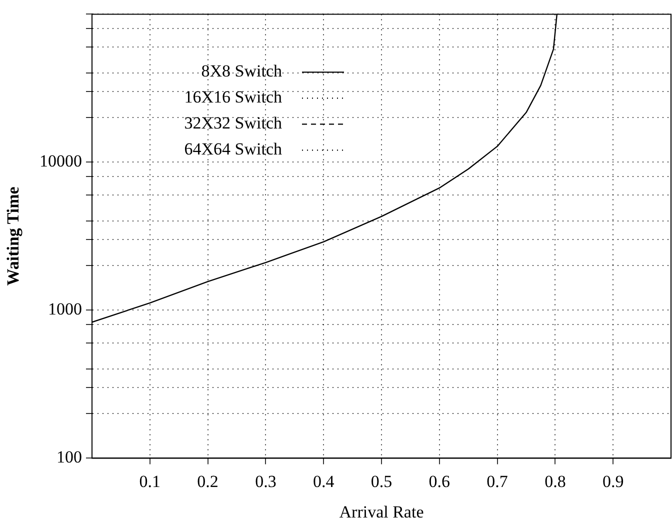 The height and width of the screenshot is (531, 672). What do you see at coordinates (265, 481) in the screenshot?
I see `x-tick-label: 0.3` at bounding box center [265, 481].